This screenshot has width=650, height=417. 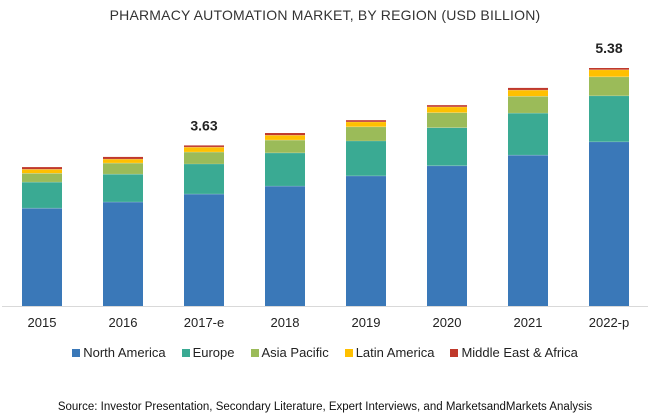 What do you see at coordinates (366, 124) in the screenshot?
I see `bar-segment-latin-america-2019` at bounding box center [366, 124].